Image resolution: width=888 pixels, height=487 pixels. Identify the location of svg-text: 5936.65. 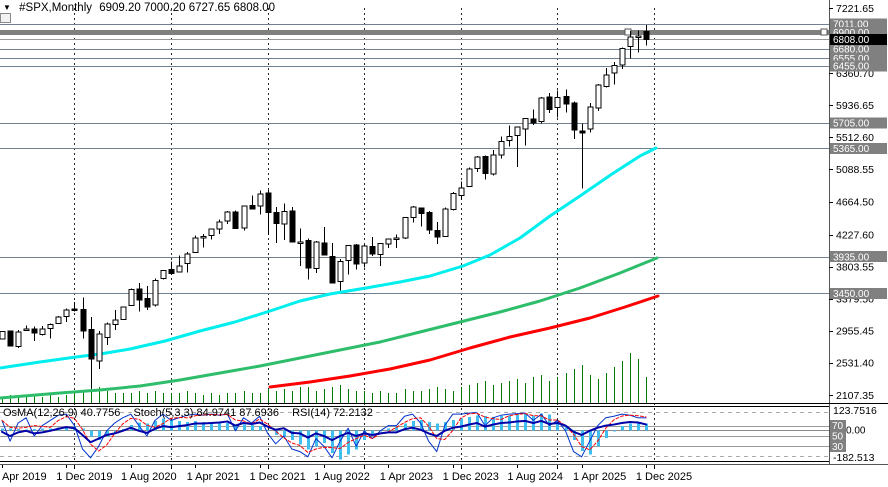
(855, 106).